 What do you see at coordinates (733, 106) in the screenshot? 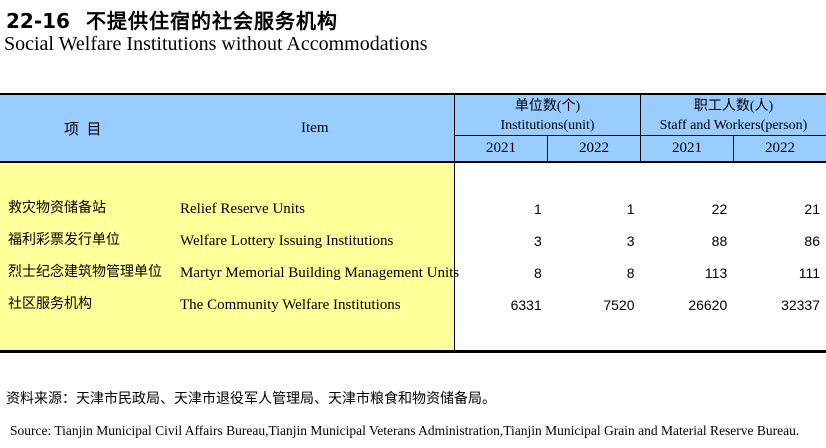
I see `group-staff-zh: 职工人数(人)` at bounding box center [733, 106].